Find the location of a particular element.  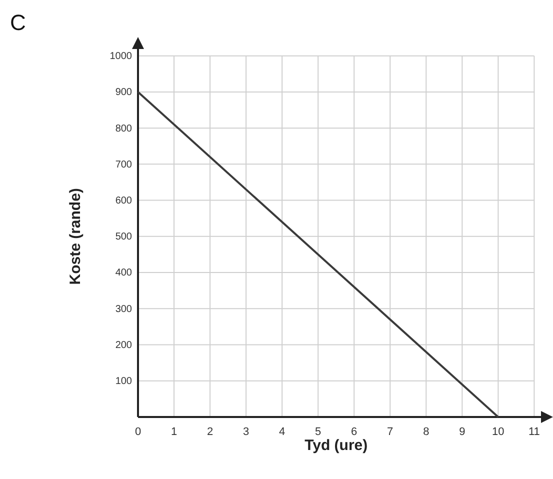

x-tick-label: 6 is located at coordinates (354, 432).